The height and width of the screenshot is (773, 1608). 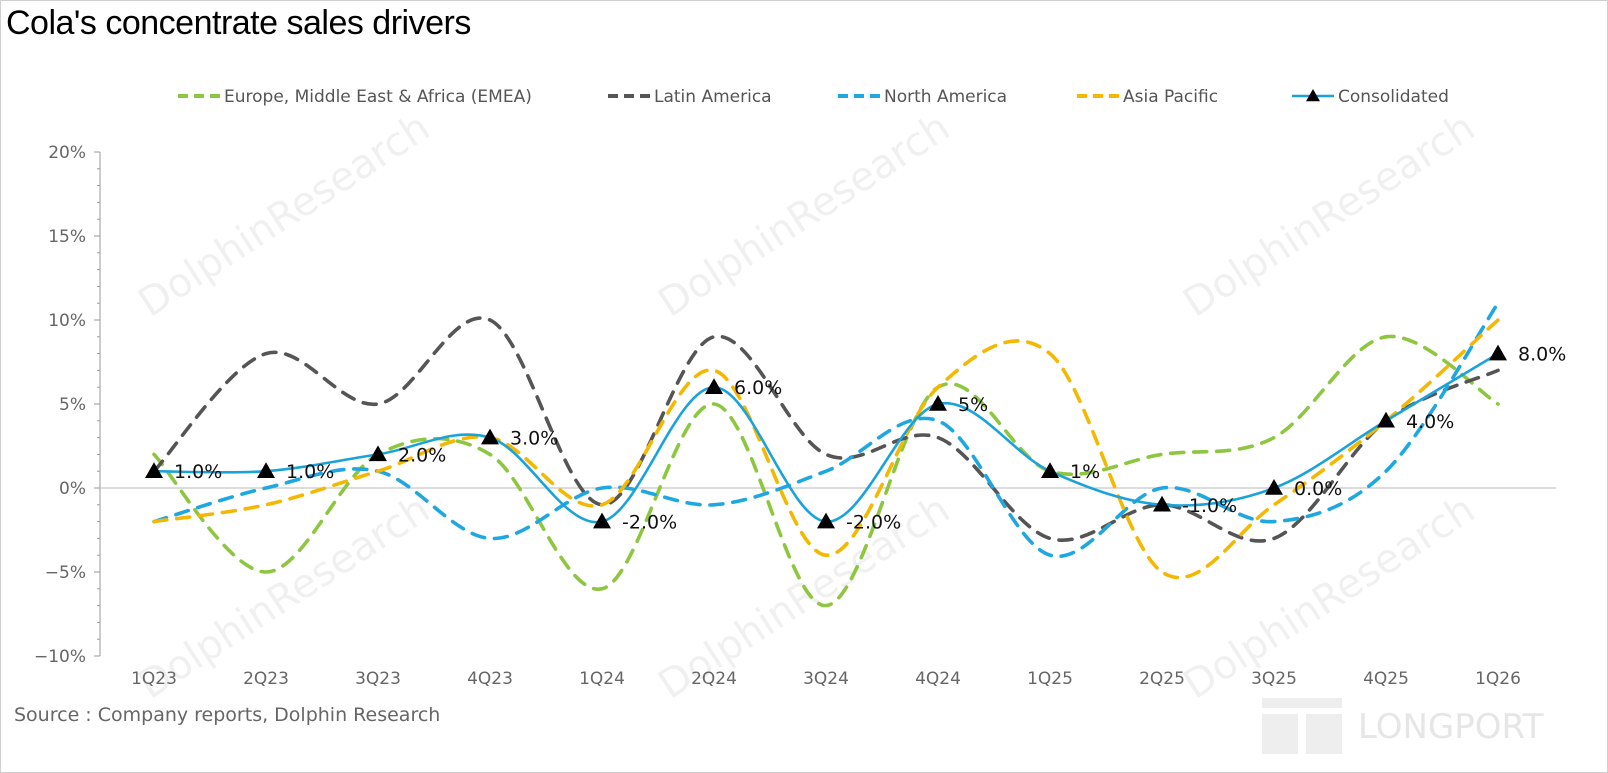 I want to click on data-label: -1.0%, so click(x=1209, y=506).